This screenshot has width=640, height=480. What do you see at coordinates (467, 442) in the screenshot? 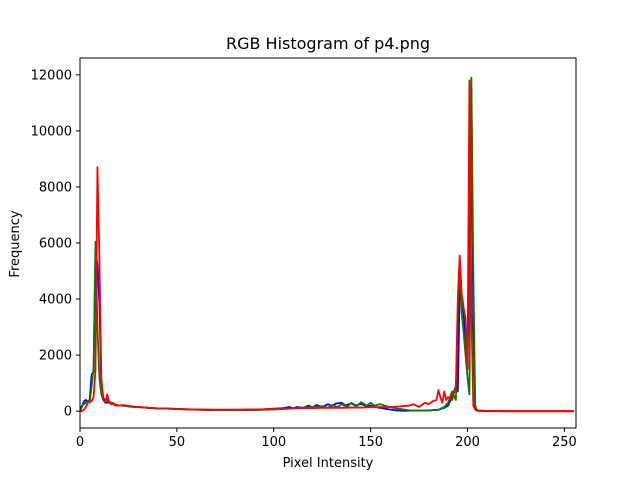
I see `x-tick-label: 200` at bounding box center [467, 442].